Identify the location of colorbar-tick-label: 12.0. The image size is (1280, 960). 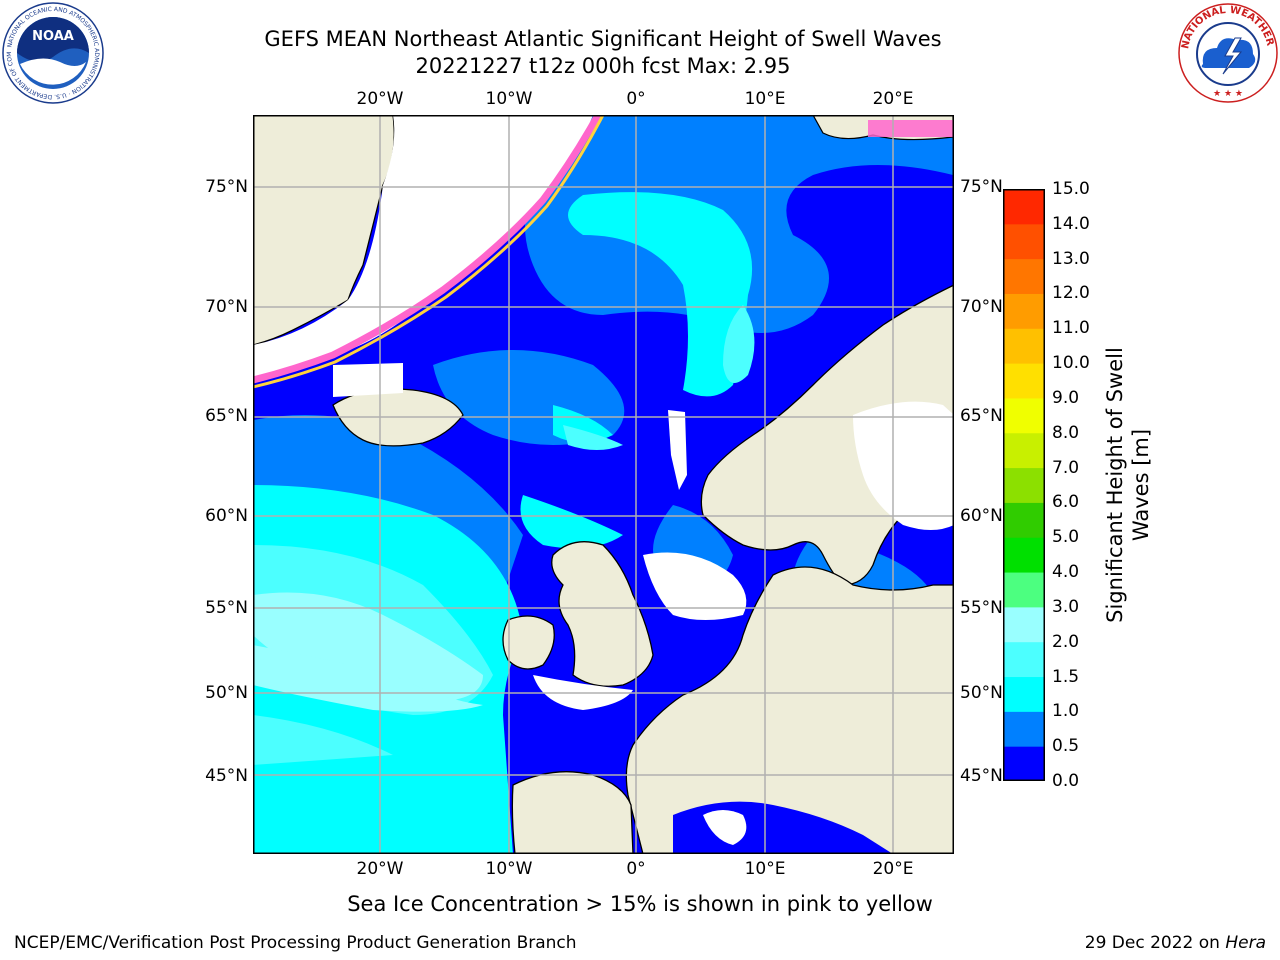
(1071, 293).